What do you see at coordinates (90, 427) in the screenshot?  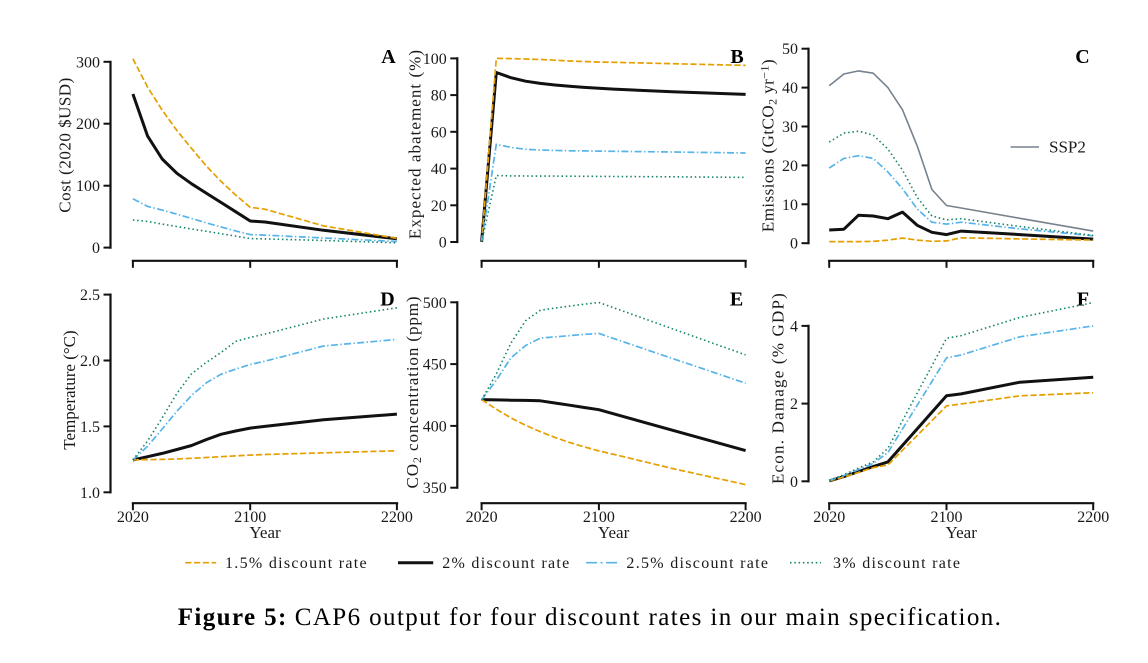 I see `svg-text: 1.5` at bounding box center [90, 427].